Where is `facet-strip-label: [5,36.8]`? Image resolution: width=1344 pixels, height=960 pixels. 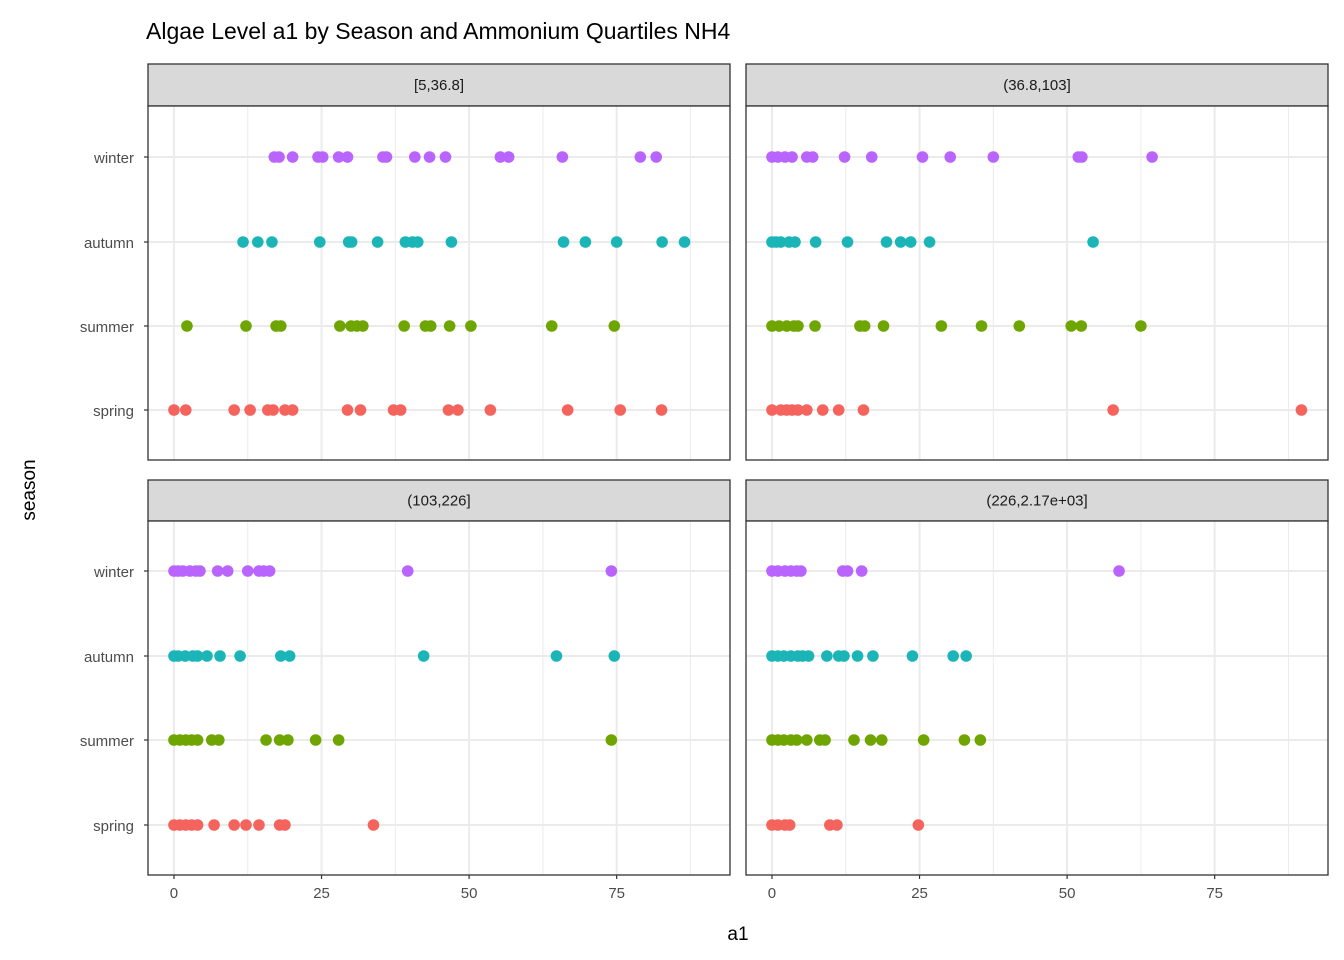
facet-strip-label: [5,36.8] is located at coordinates (439, 85).